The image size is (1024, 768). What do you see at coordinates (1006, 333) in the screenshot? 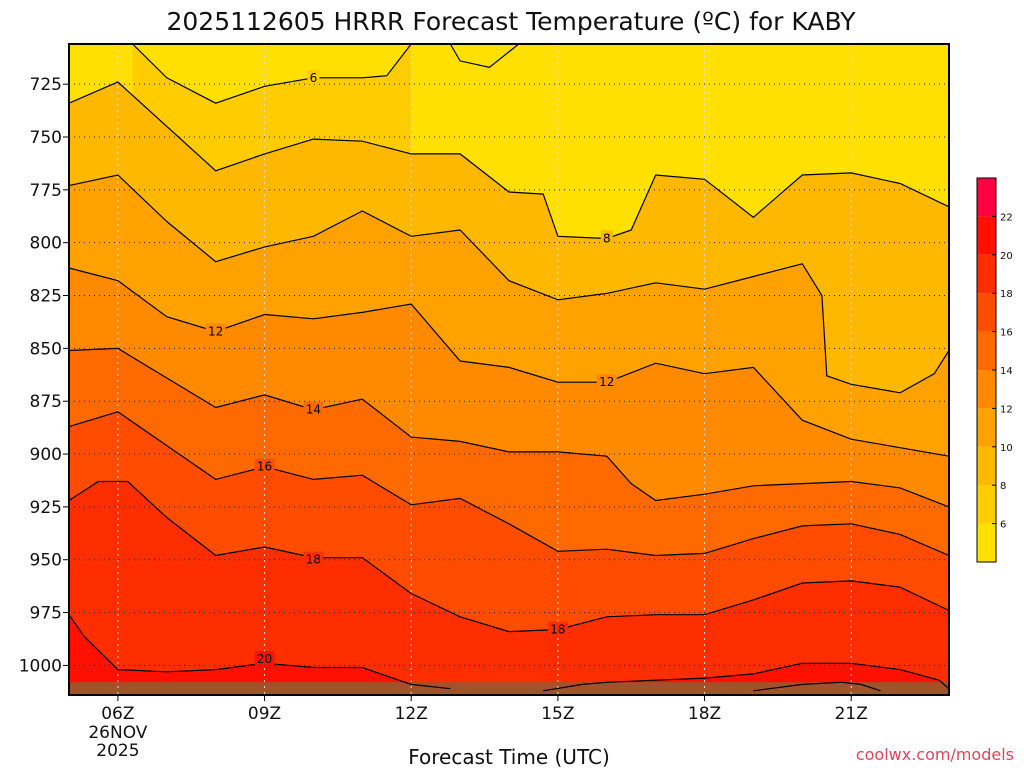
I see `colorbar-label-16: 16` at bounding box center [1006, 333].